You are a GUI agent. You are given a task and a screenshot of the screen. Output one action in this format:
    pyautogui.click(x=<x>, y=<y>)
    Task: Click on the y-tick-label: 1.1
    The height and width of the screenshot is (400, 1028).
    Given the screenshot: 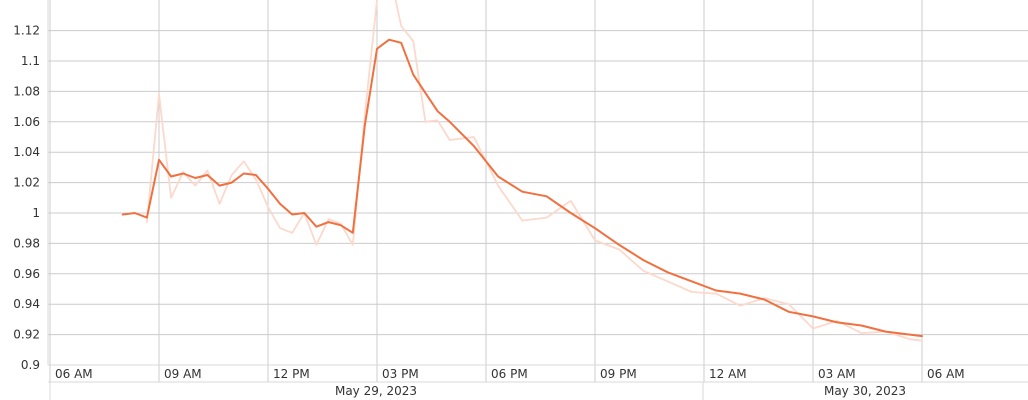 What is the action you would take?
    pyautogui.click(x=30, y=61)
    